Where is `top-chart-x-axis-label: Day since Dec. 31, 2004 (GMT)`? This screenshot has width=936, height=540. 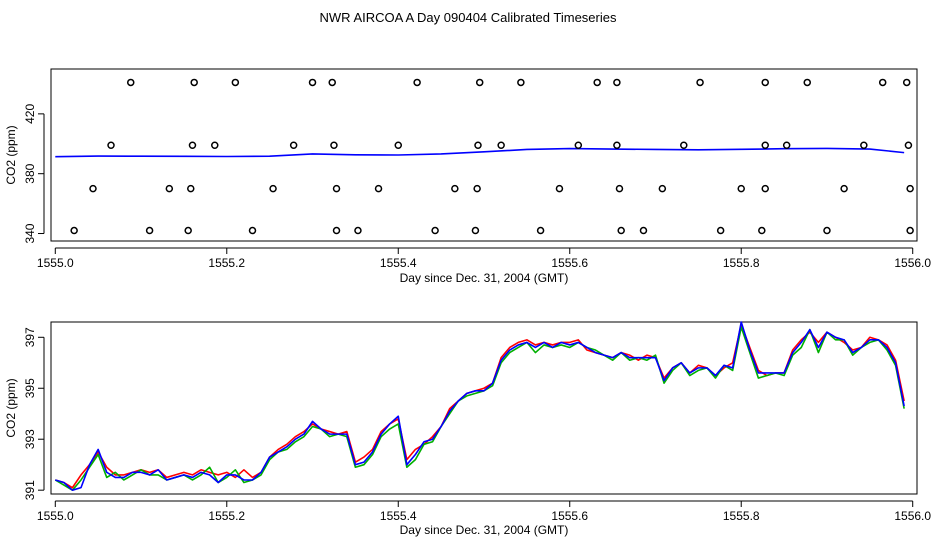
top-chart-x-axis-label: Day since Dec. 31, 2004 (GMT) is located at coordinates (484, 278).